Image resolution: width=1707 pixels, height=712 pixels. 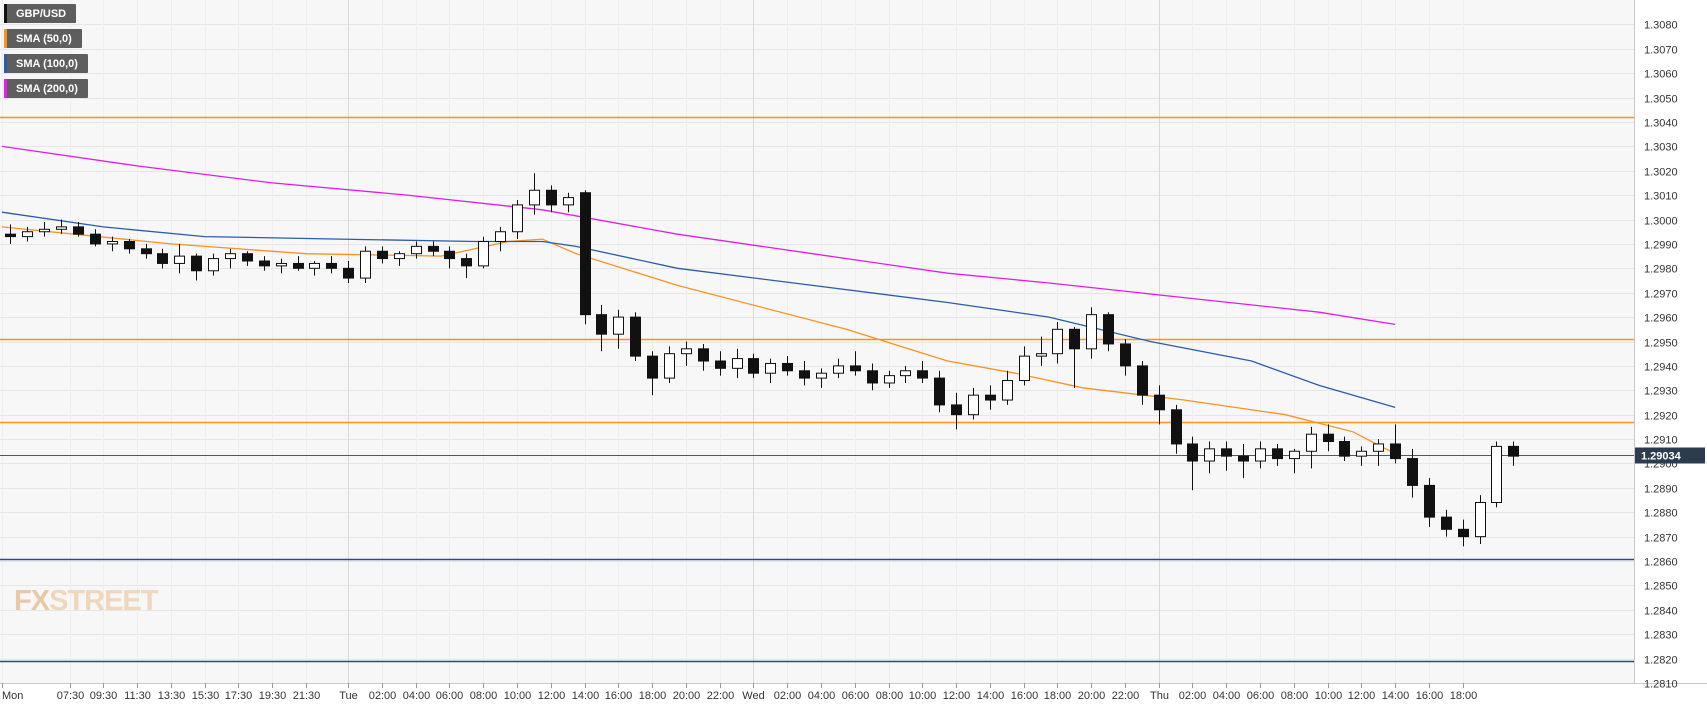 I want to click on candle-body-bearish, so click(x=1176, y=427).